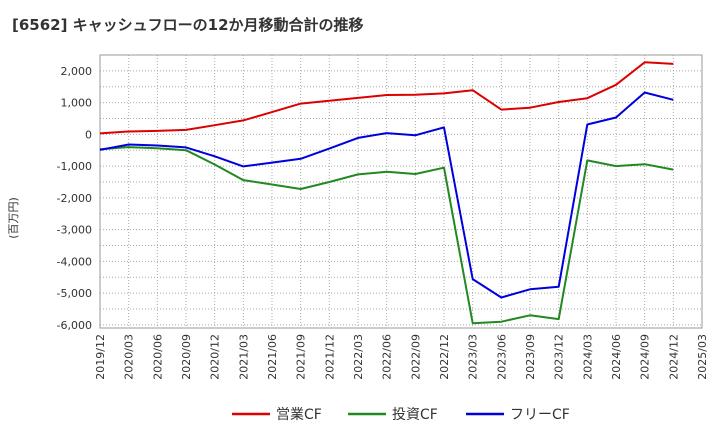 Image resolution: width=720 pixels, height=440 pixels. Describe the element at coordinates (415, 357) in the screenshot. I see `x-tick-label: 2022/09` at that location.